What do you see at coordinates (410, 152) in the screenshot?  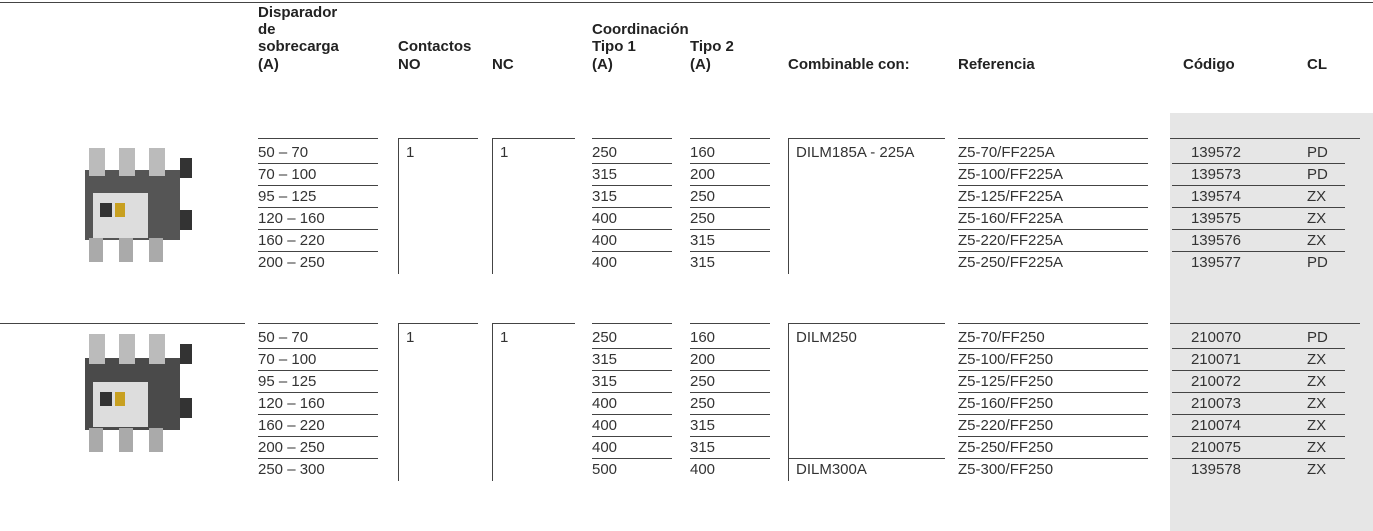 I see `contacts-no: 1` at bounding box center [410, 152].